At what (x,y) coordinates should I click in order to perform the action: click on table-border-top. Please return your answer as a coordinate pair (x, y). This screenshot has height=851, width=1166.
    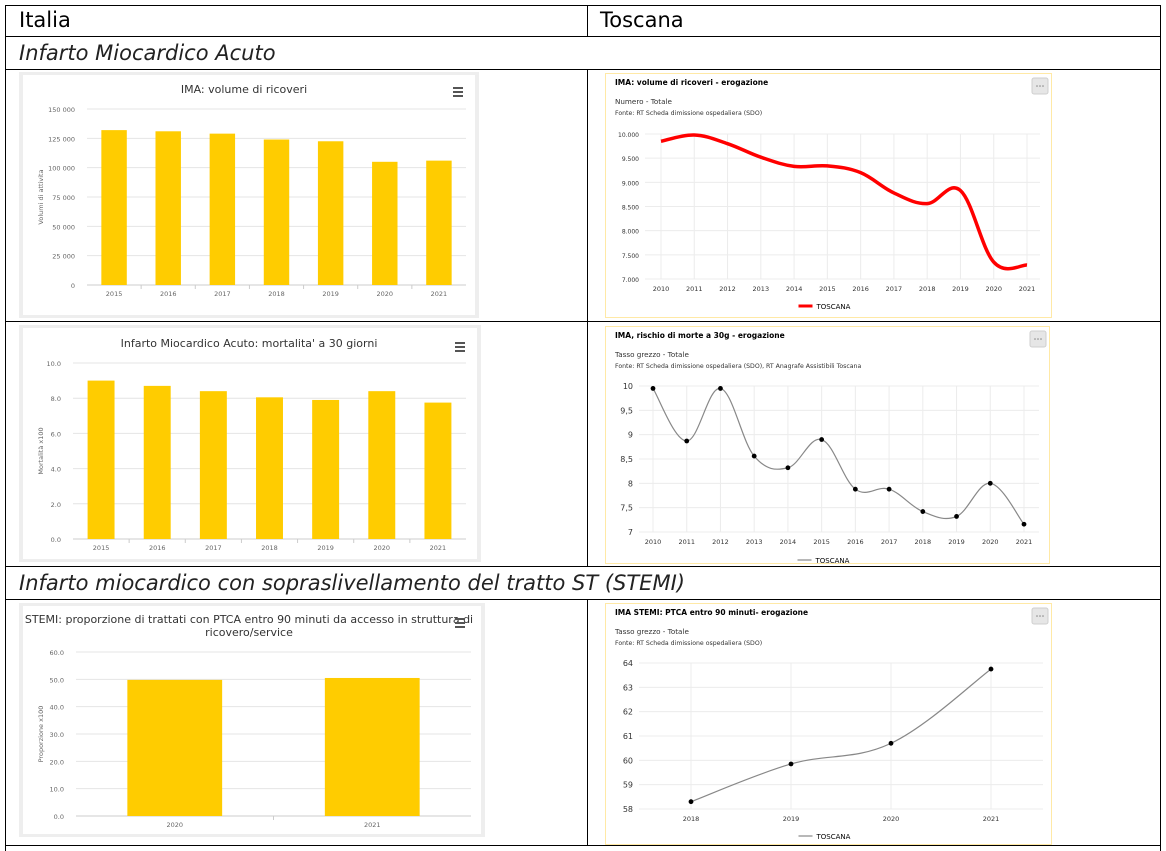
    Looking at the image, I should click on (583, 5).